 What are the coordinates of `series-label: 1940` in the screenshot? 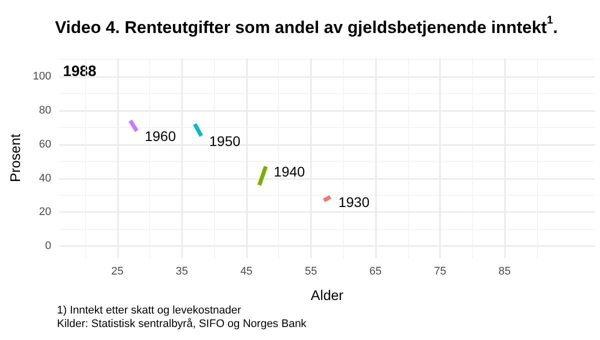 It's located at (290, 171).